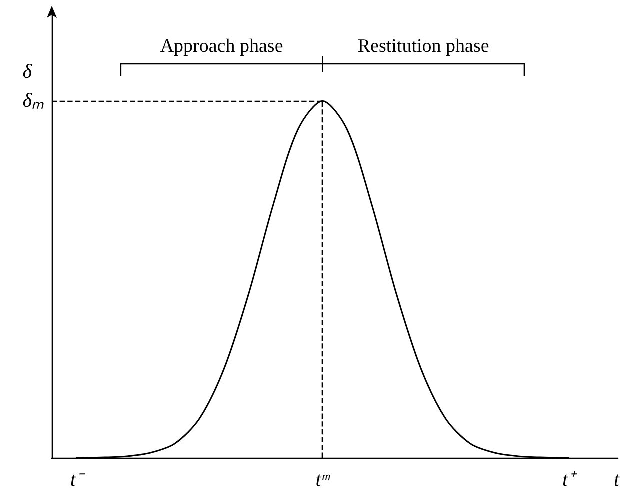  Describe the element at coordinates (323, 480) in the screenshot. I see `x-tick-label: tᵐ` at that location.